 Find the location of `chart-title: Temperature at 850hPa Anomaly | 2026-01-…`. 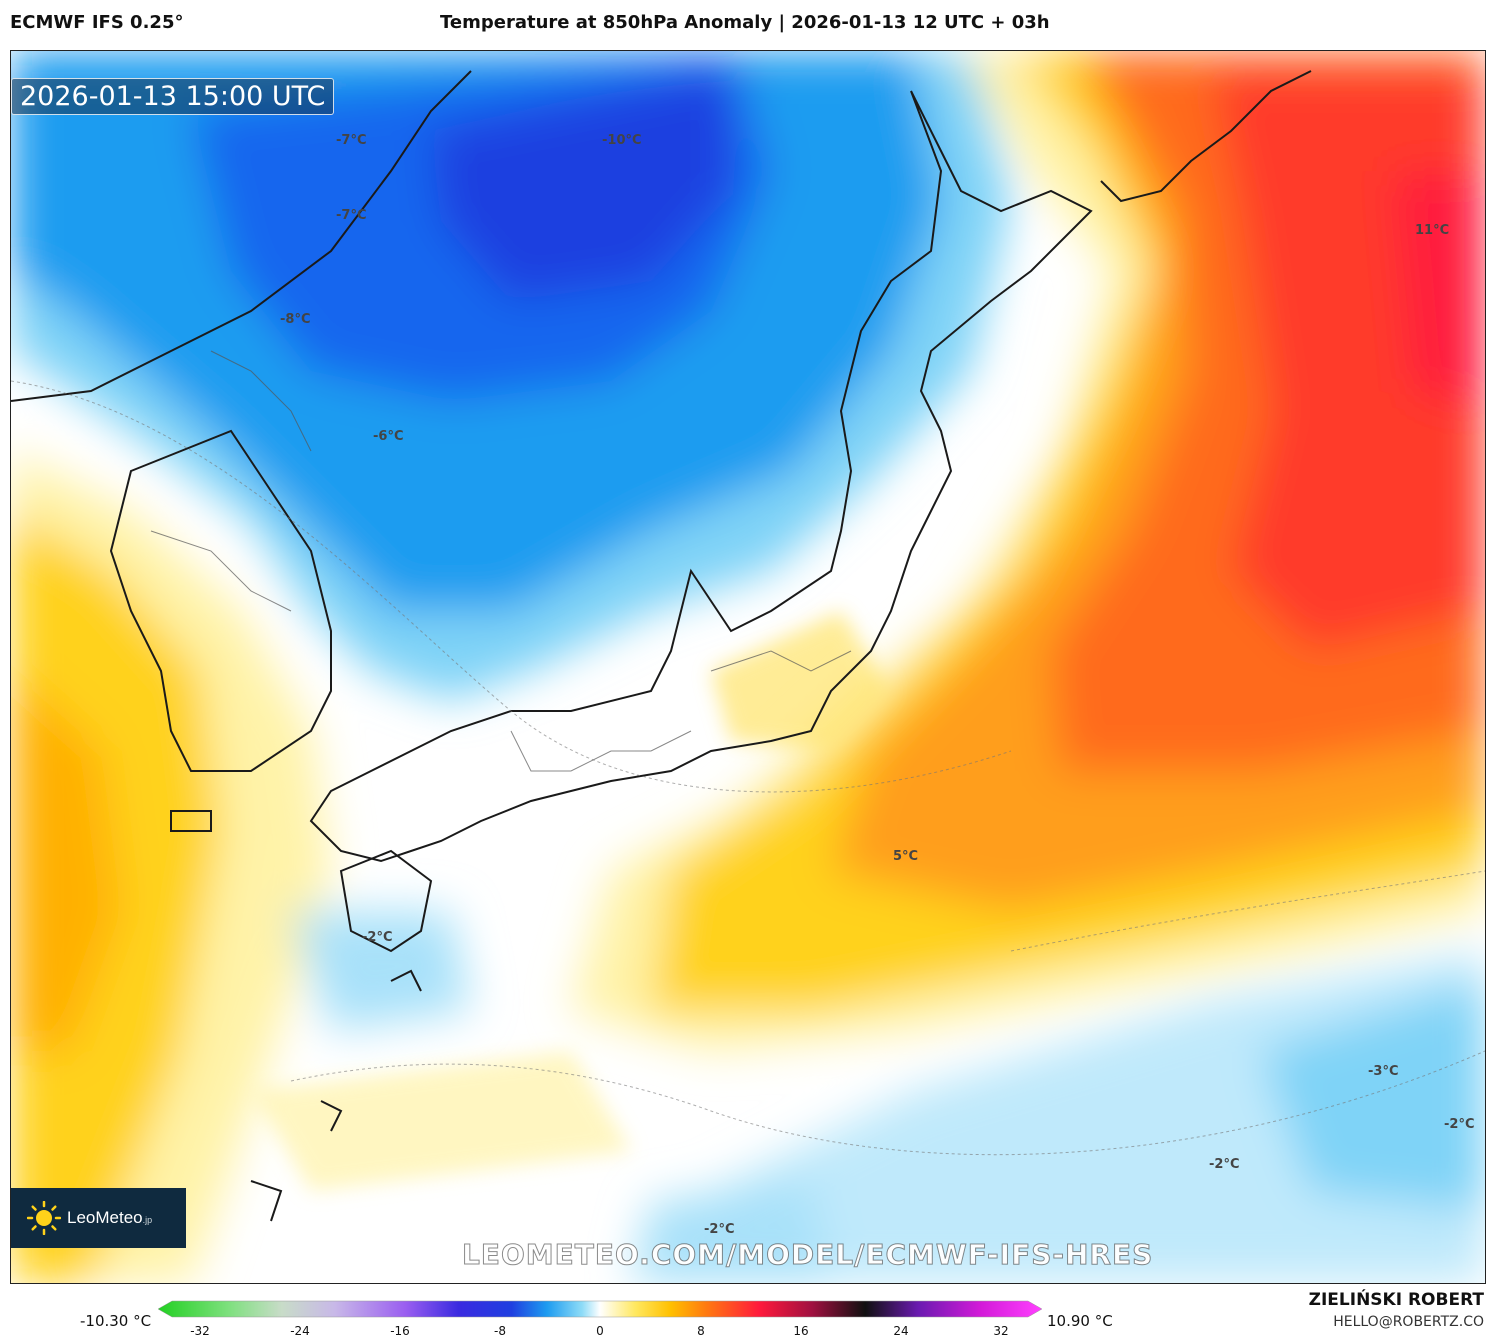

chart-title: Temperature at 850hPa Anomaly | 2026-01-… is located at coordinates (745, 22).